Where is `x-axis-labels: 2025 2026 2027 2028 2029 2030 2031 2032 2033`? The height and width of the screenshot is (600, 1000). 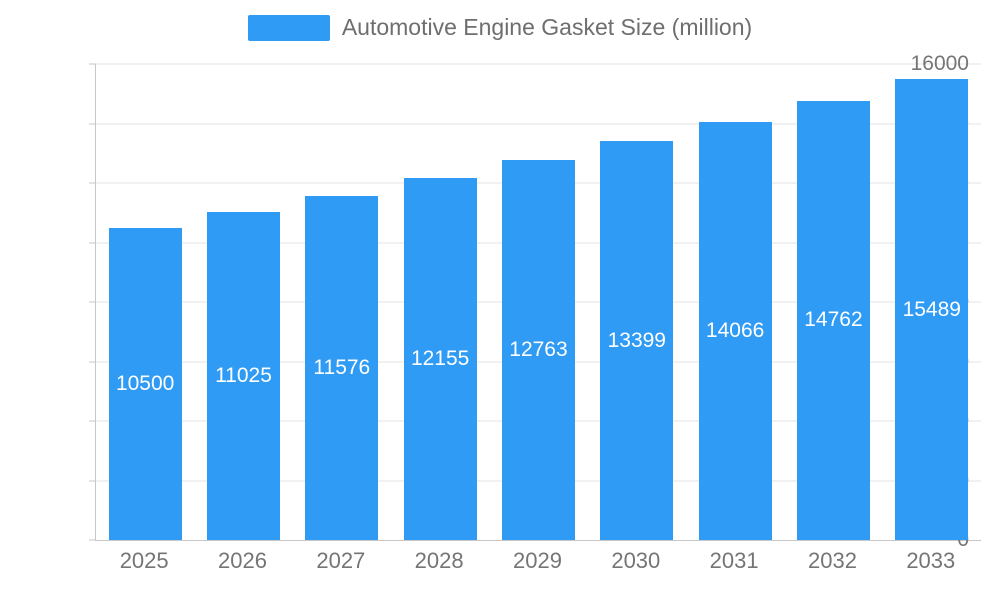 x-axis-labels: 2025 2026 2027 2028 2029 2030 2031 2032 2033 is located at coordinates (537, 561).